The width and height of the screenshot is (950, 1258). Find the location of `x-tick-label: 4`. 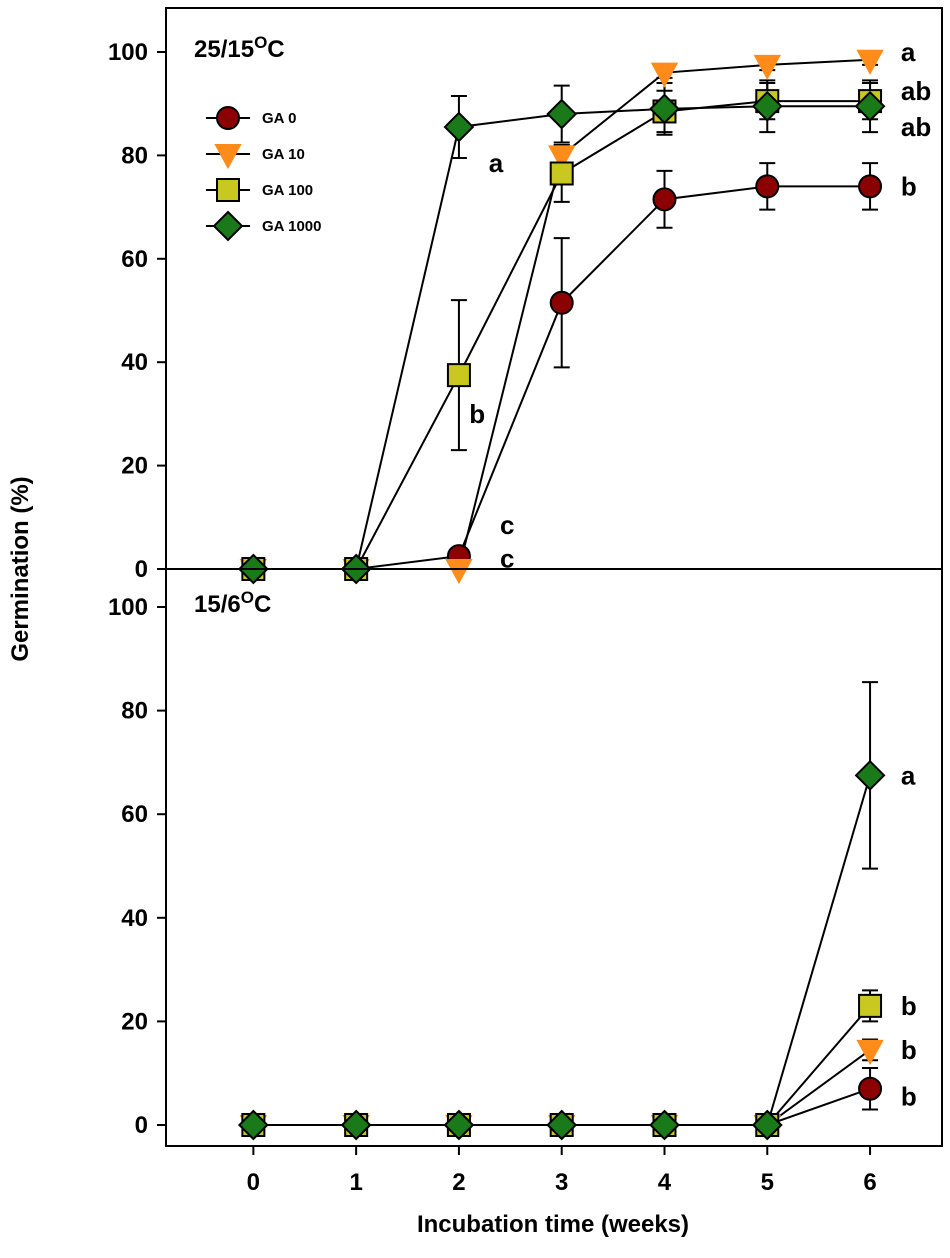

x-tick-label: 4 is located at coordinates (665, 1182).